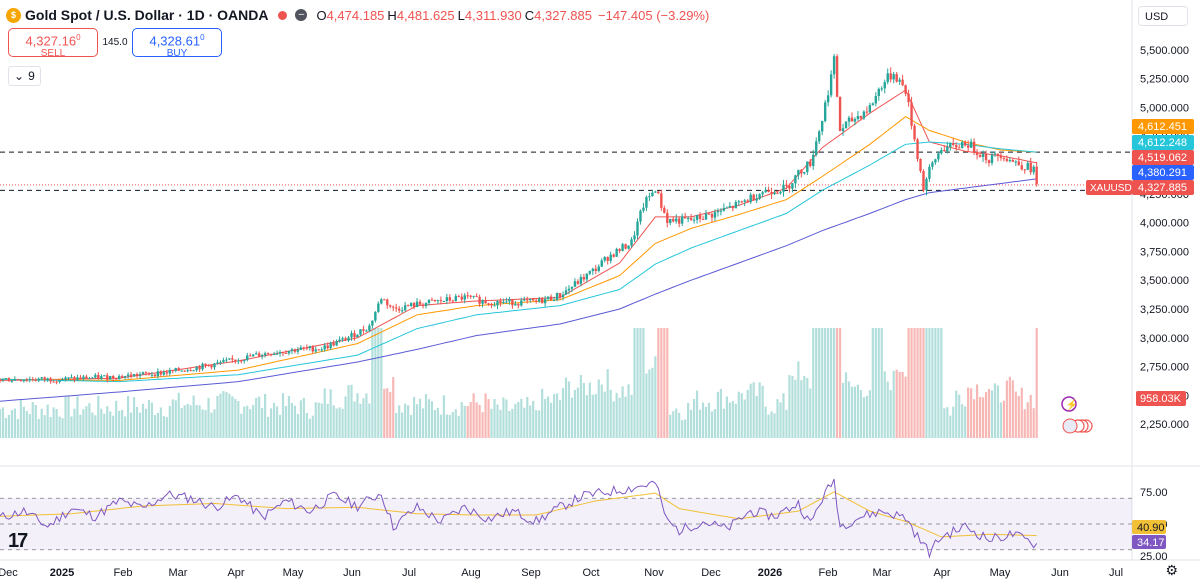 The image size is (1200, 585). What do you see at coordinates (1171, 570) in the screenshot?
I see `gear-icon: ⚙` at bounding box center [1171, 570].